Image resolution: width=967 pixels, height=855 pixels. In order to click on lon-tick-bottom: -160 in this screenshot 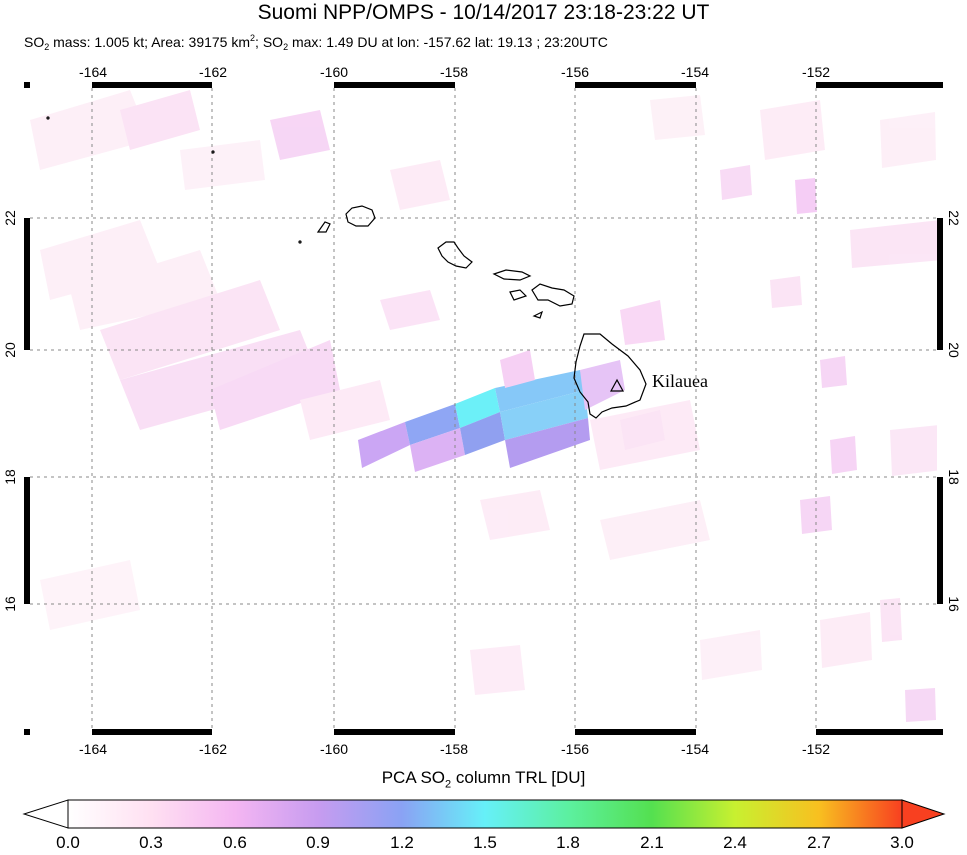, I will do `click(334, 749)`.